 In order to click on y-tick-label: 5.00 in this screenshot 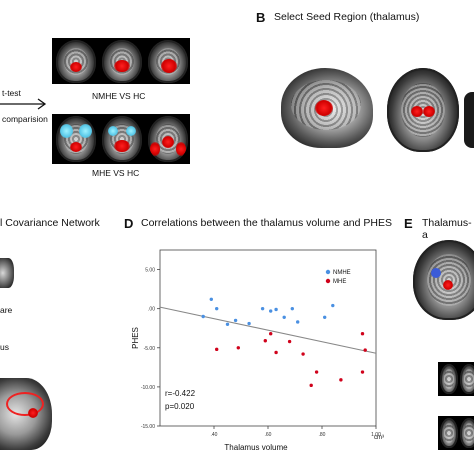, I will do `click(150, 271)`.